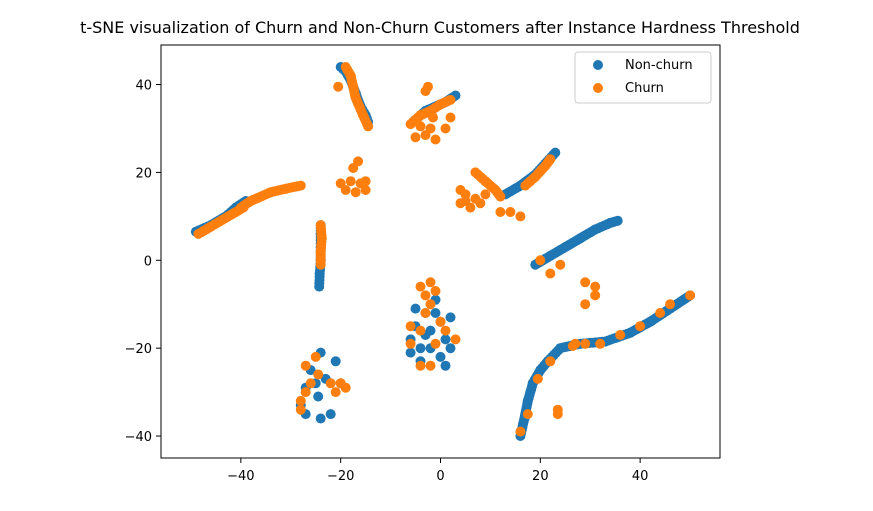 The image size is (873, 511). Describe the element at coordinates (148, 261) in the screenshot. I see `y-tick-label: 0` at that location.